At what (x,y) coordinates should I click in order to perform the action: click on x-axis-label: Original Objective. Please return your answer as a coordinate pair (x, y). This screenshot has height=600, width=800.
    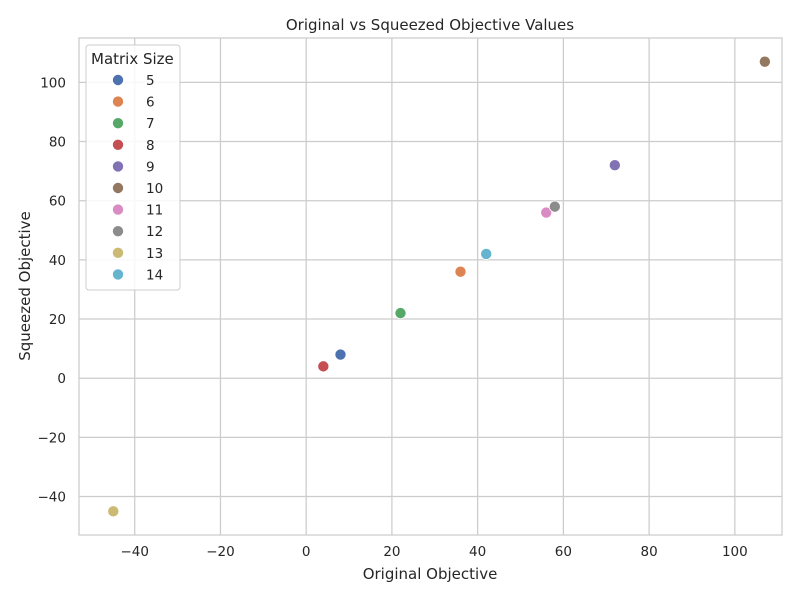
    Looking at the image, I should click on (430, 574).